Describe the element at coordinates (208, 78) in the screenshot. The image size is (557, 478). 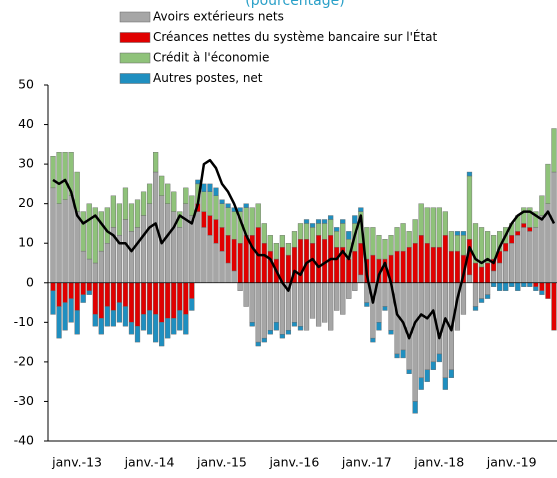
I see `legend-label: Autres postes, net` at that location.